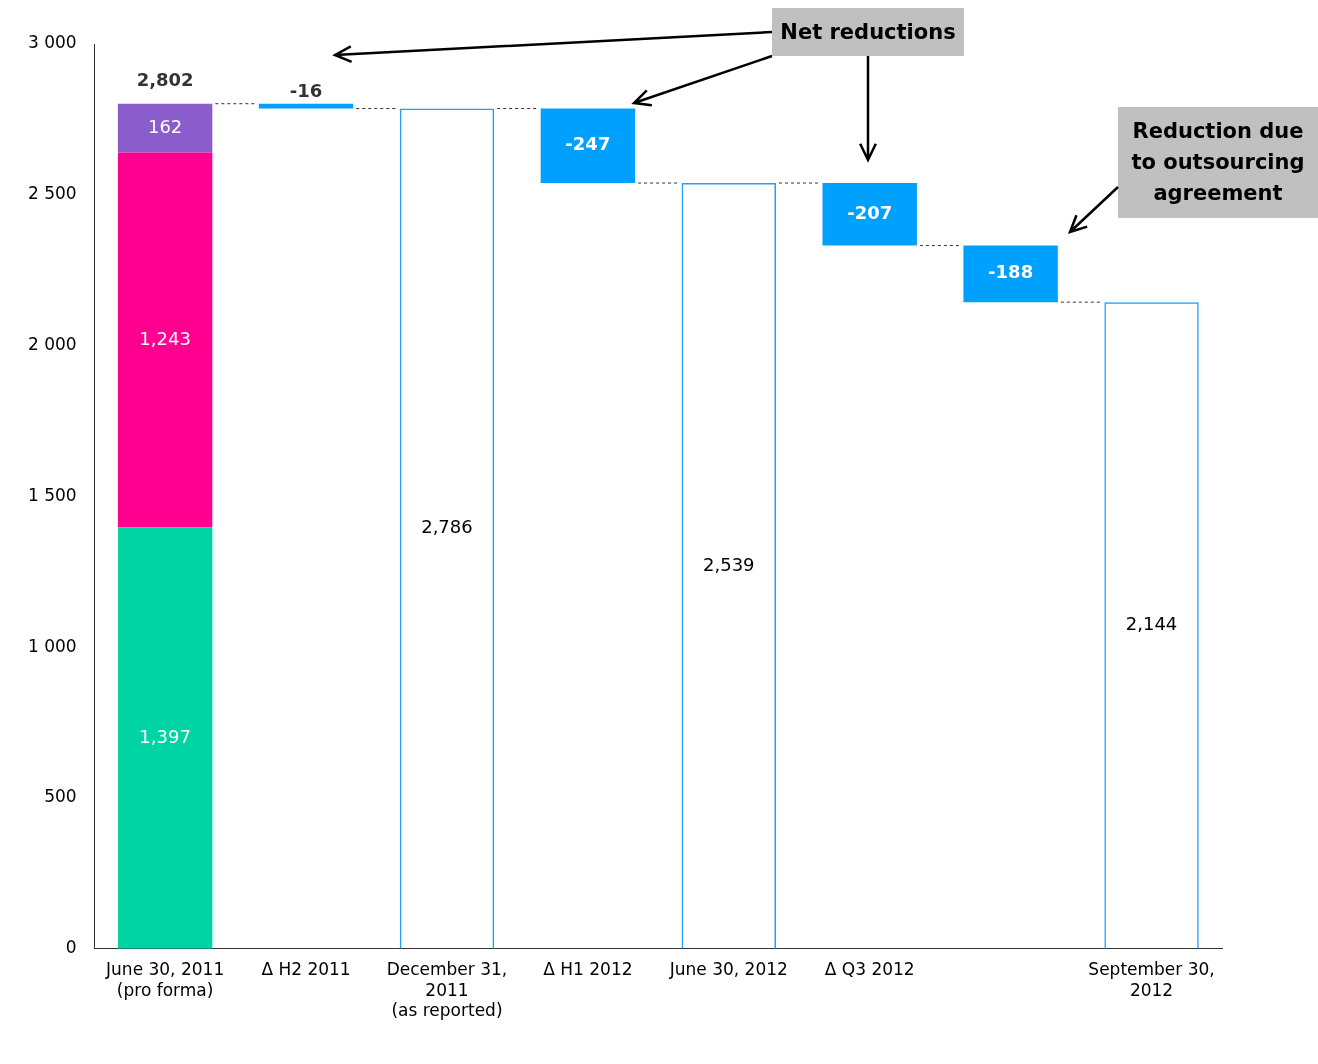 The image size is (1318, 1064). I want to click on data-label: -207, so click(870, 212).